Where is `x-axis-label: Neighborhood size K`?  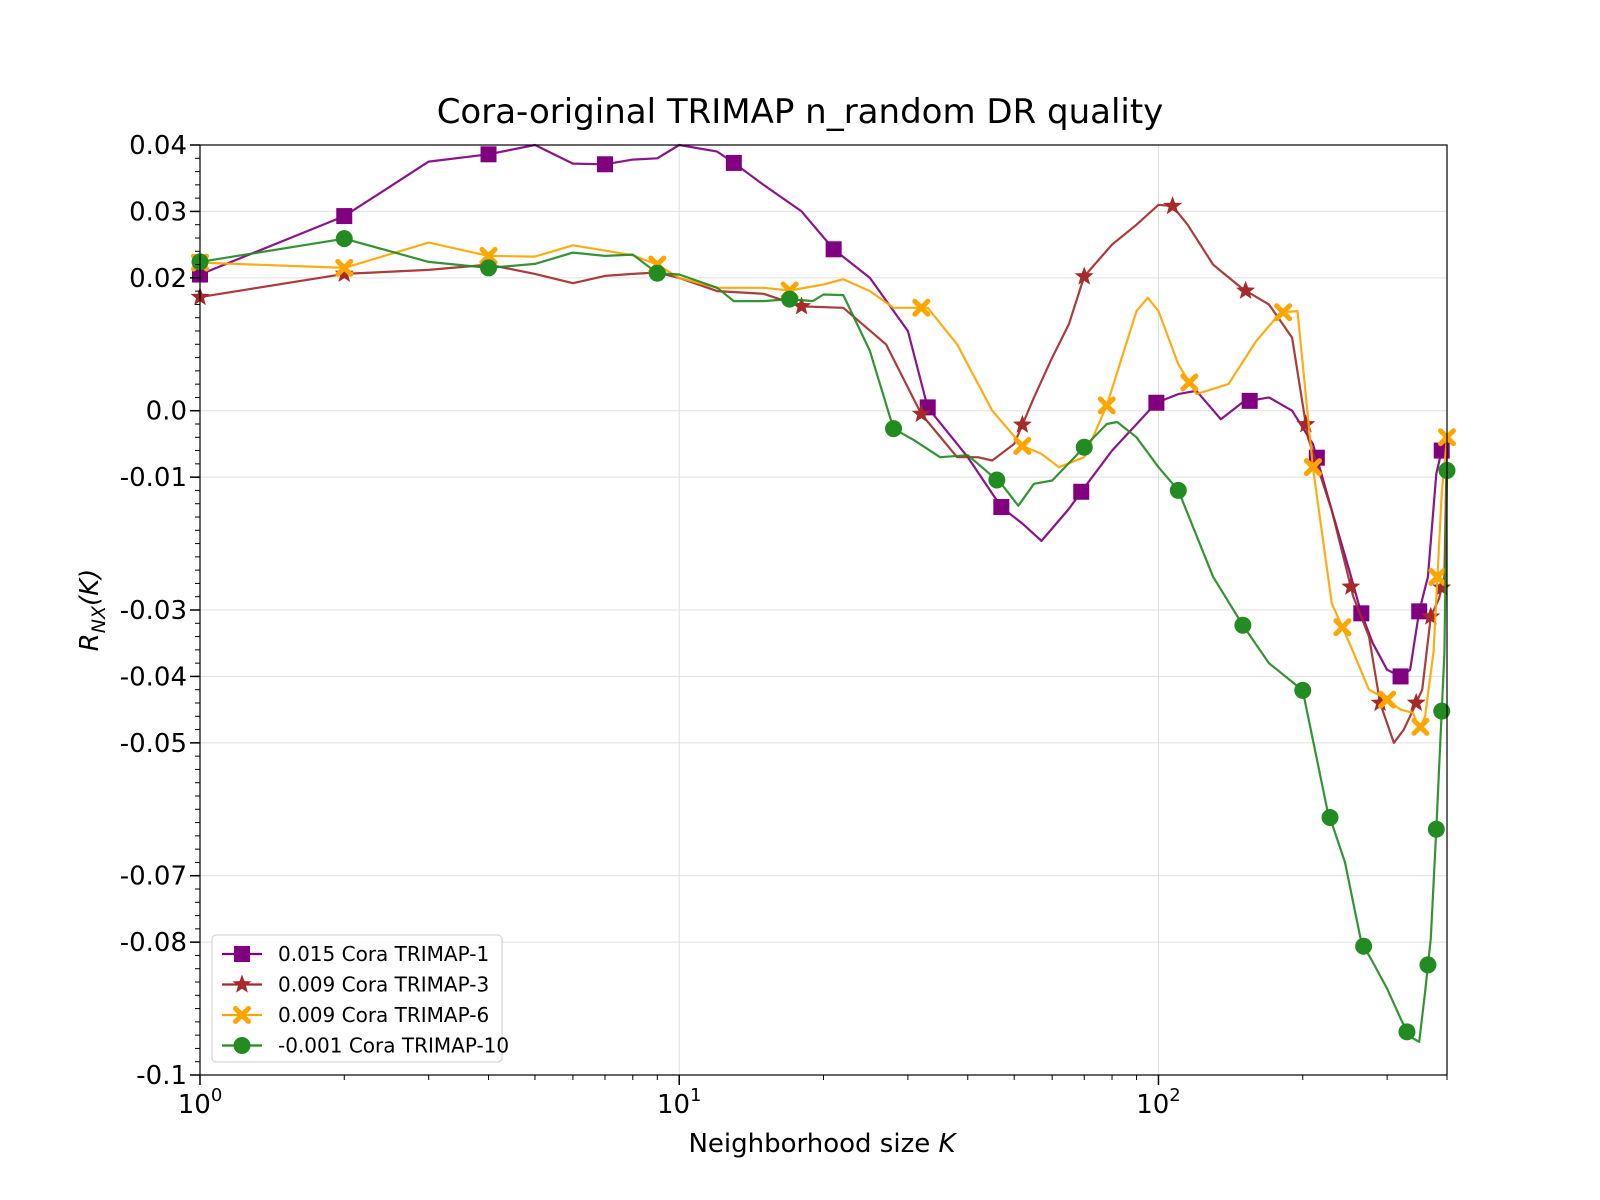
x-axis-label: Neighborhood size K is located at coordinates (822, 1144).